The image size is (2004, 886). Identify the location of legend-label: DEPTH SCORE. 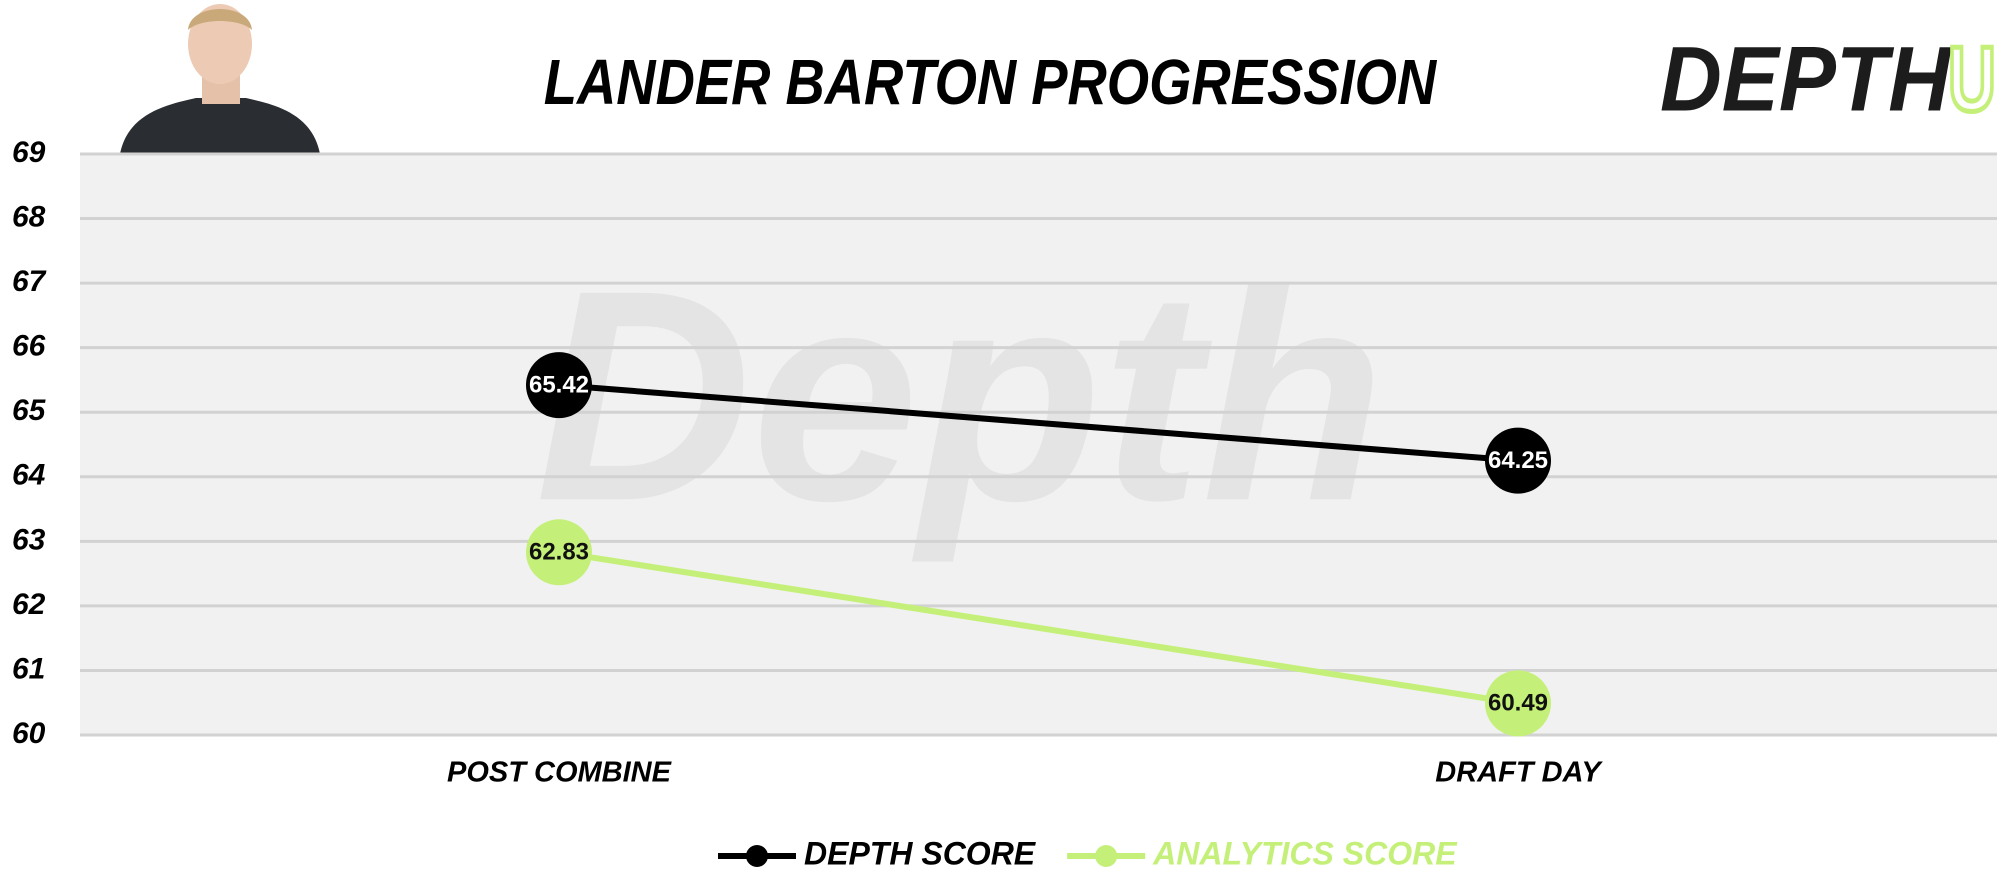
(920, 853).